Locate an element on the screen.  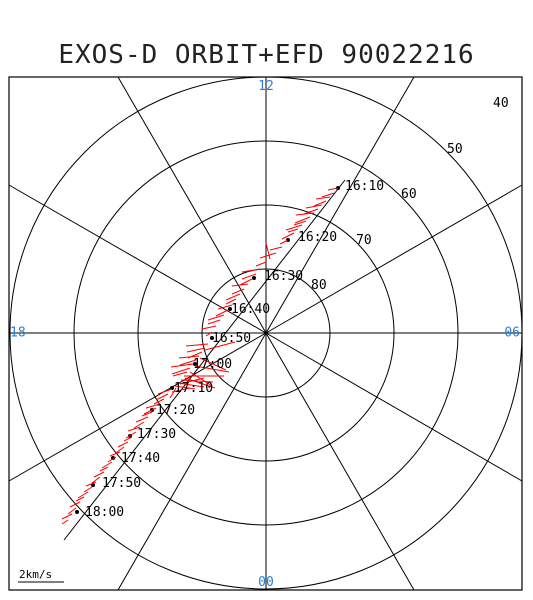
plot-title: EXOS-D ORBIT+EFD 90022216 is located at coordinates (266, 55).